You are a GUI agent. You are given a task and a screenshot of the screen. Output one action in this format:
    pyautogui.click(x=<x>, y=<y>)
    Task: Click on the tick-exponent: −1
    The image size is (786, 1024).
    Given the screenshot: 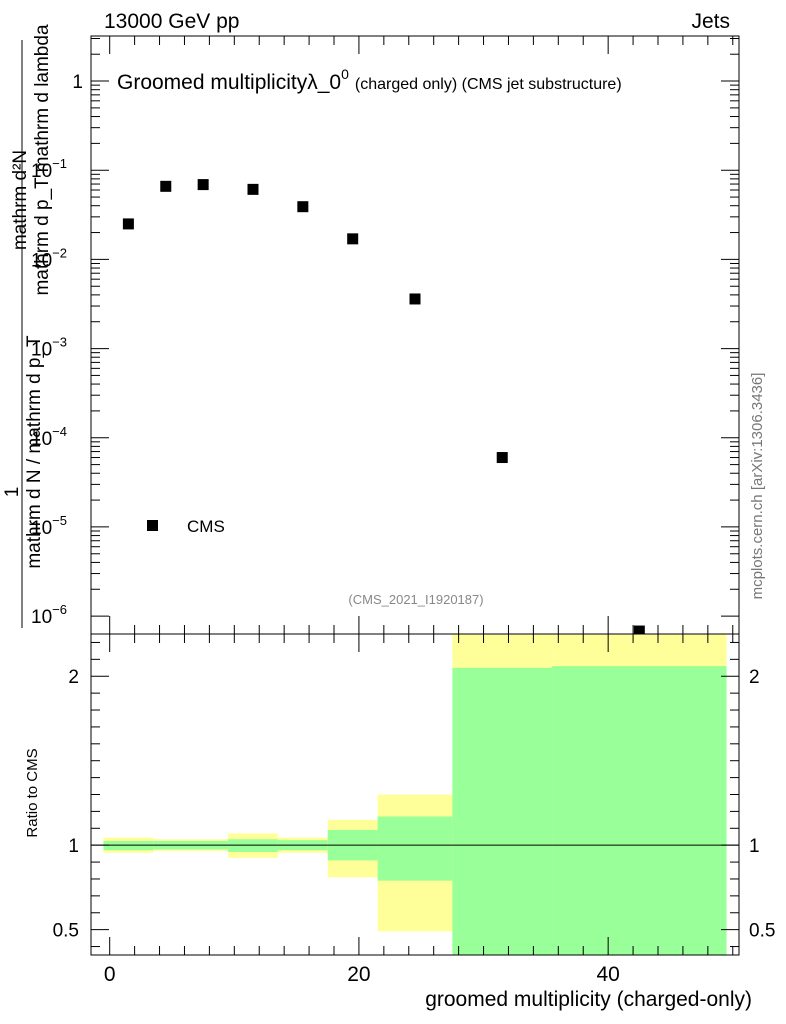 What is the action you would take?
    pyautogui.click(x=59, y=163)
    